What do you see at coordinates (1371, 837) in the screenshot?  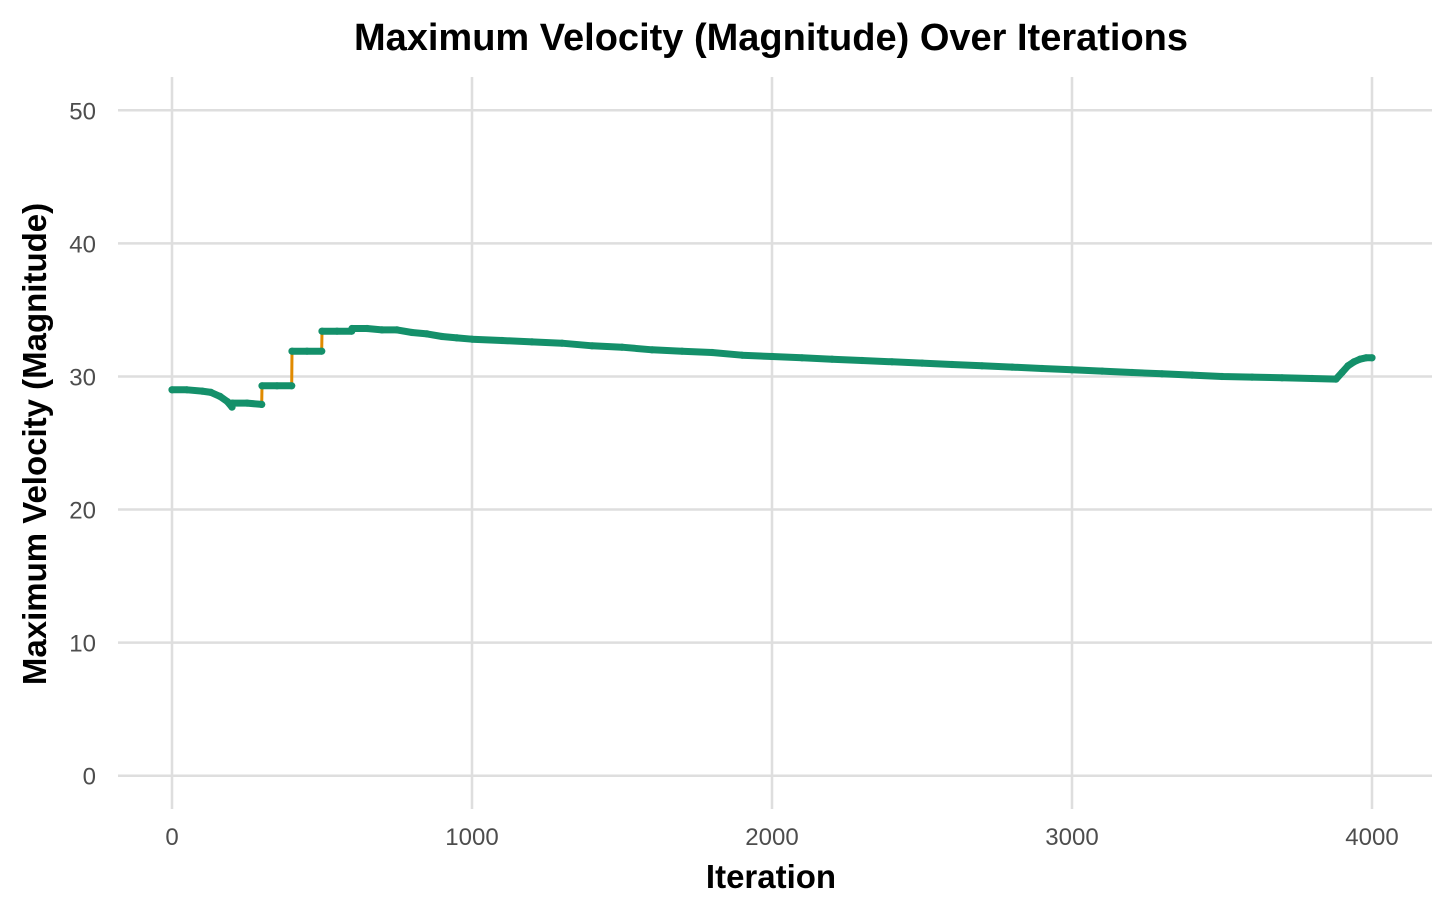 I see `x-tick-label-4000: 4000` at bounding box center [1371, 837].